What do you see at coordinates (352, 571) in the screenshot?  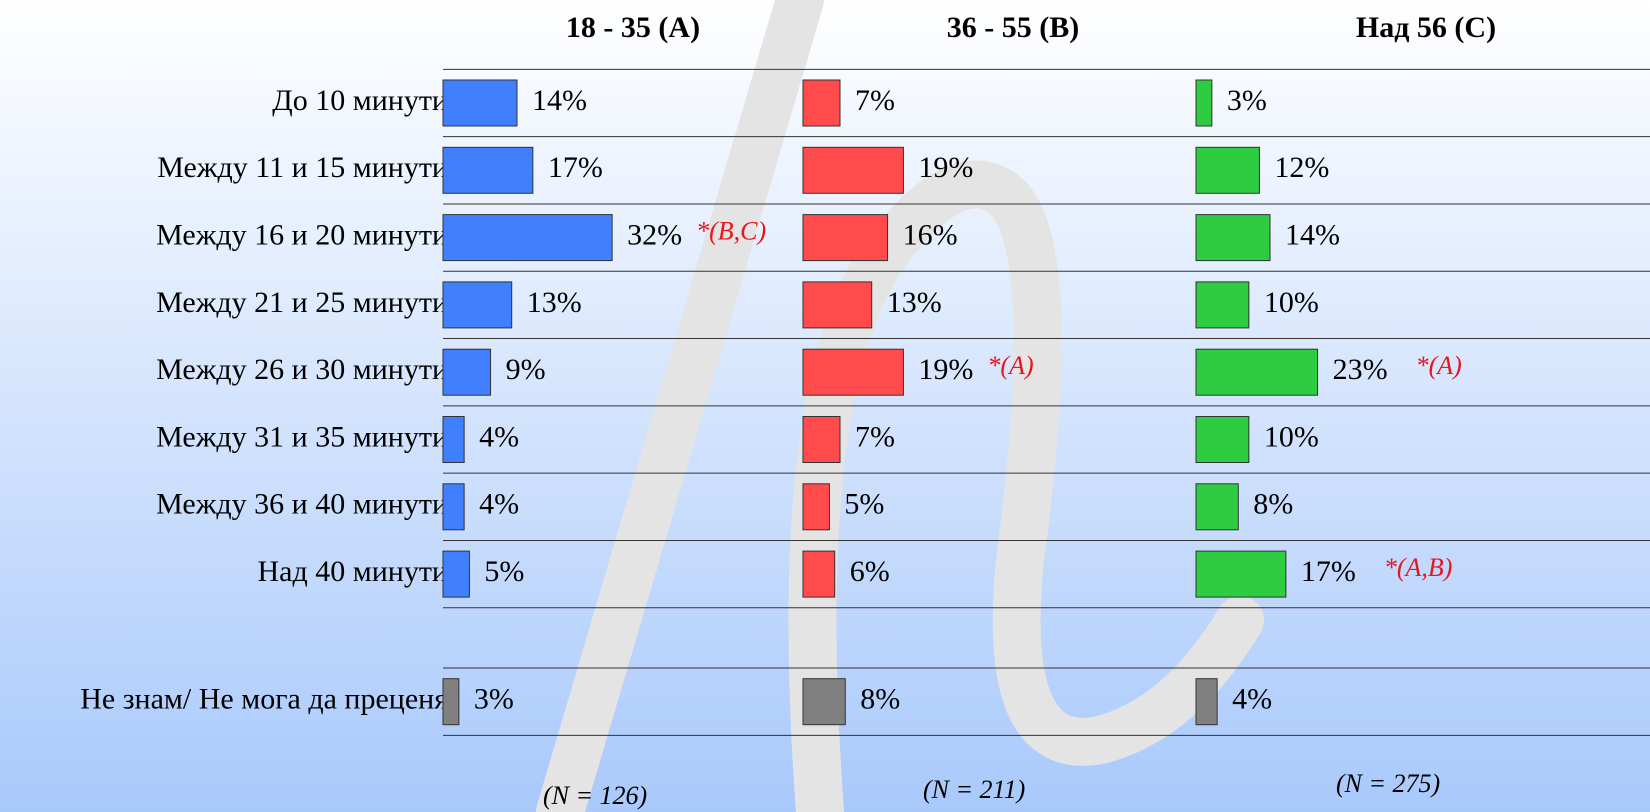 I see `category-label: Над 40 минути` at bounding box center [352, 571].